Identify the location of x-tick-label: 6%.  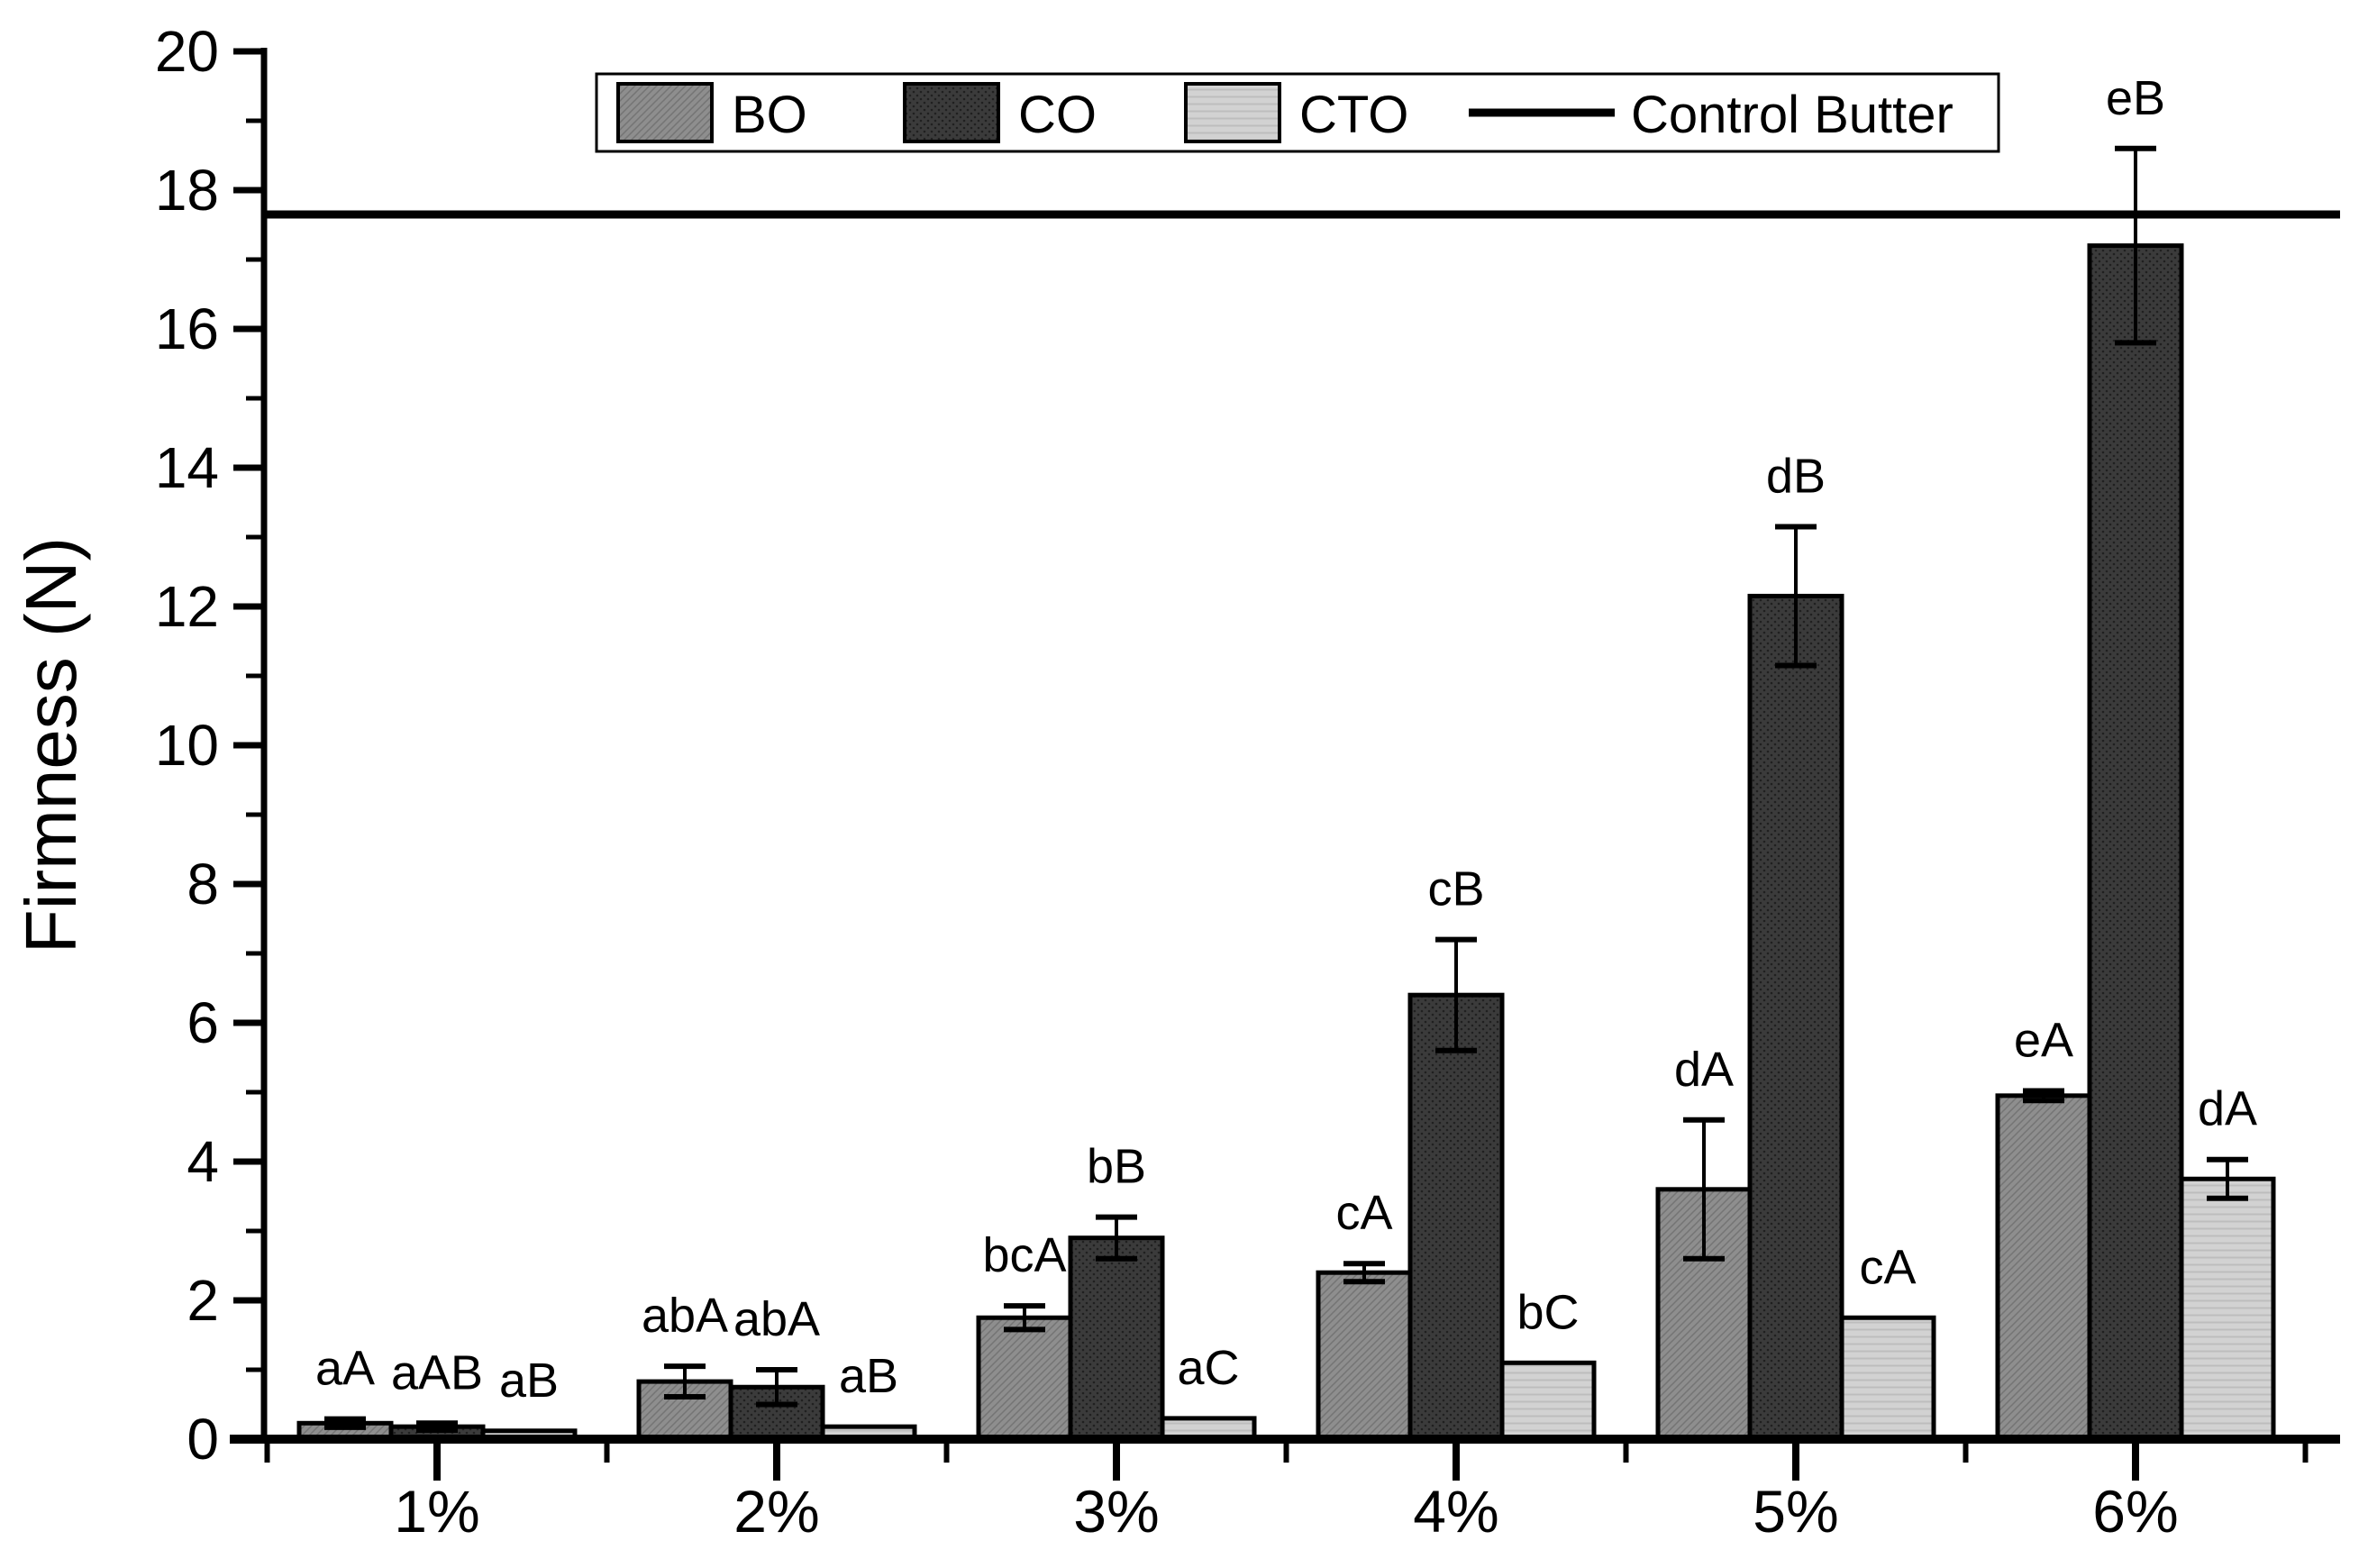
(2135, 1511).